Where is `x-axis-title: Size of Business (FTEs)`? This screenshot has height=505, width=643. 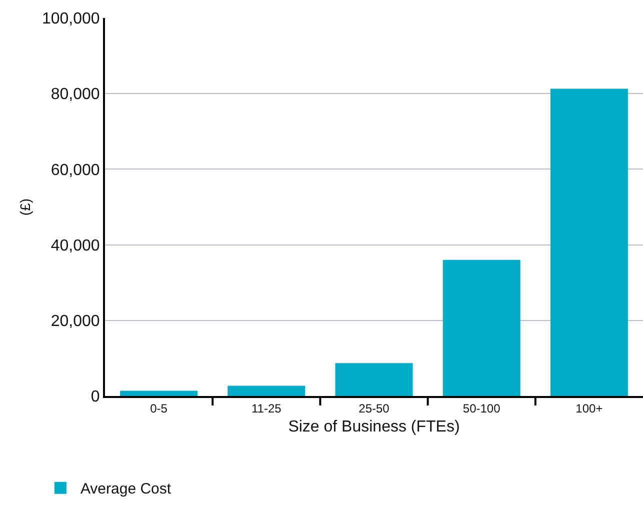 x-axis-title: Size of Business (FTEs) is located at coordinates (374, 427).